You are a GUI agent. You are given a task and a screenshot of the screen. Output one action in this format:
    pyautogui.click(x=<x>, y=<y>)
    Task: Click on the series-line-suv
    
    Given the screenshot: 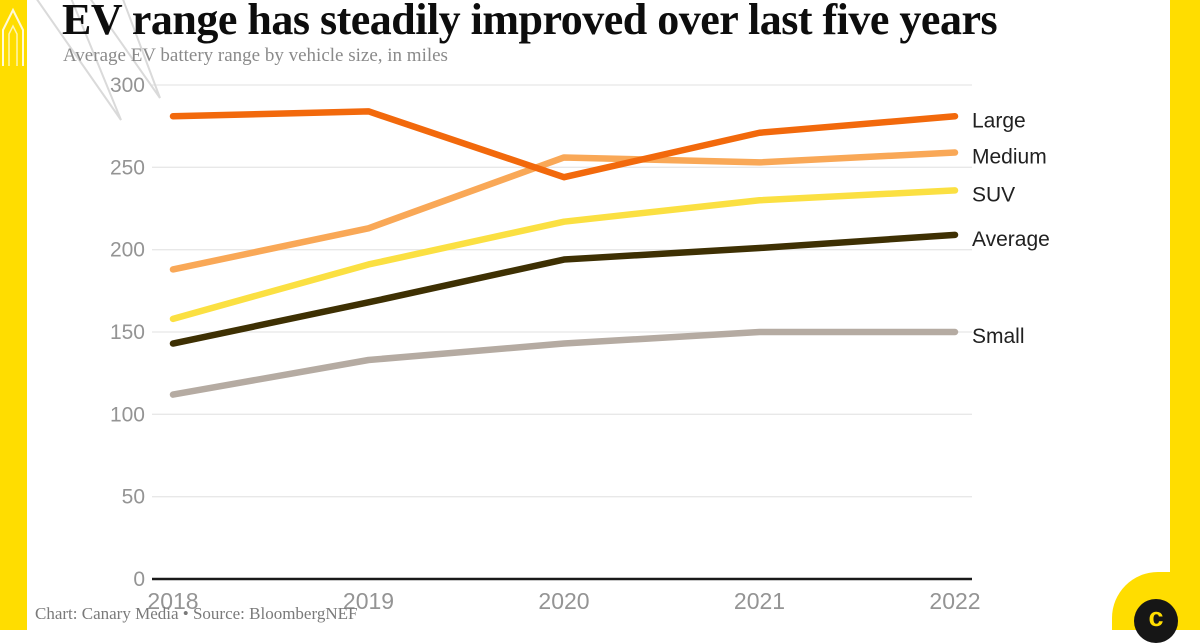 What is the action you would take?
    pyautogui.click(x=564, y=255)
    